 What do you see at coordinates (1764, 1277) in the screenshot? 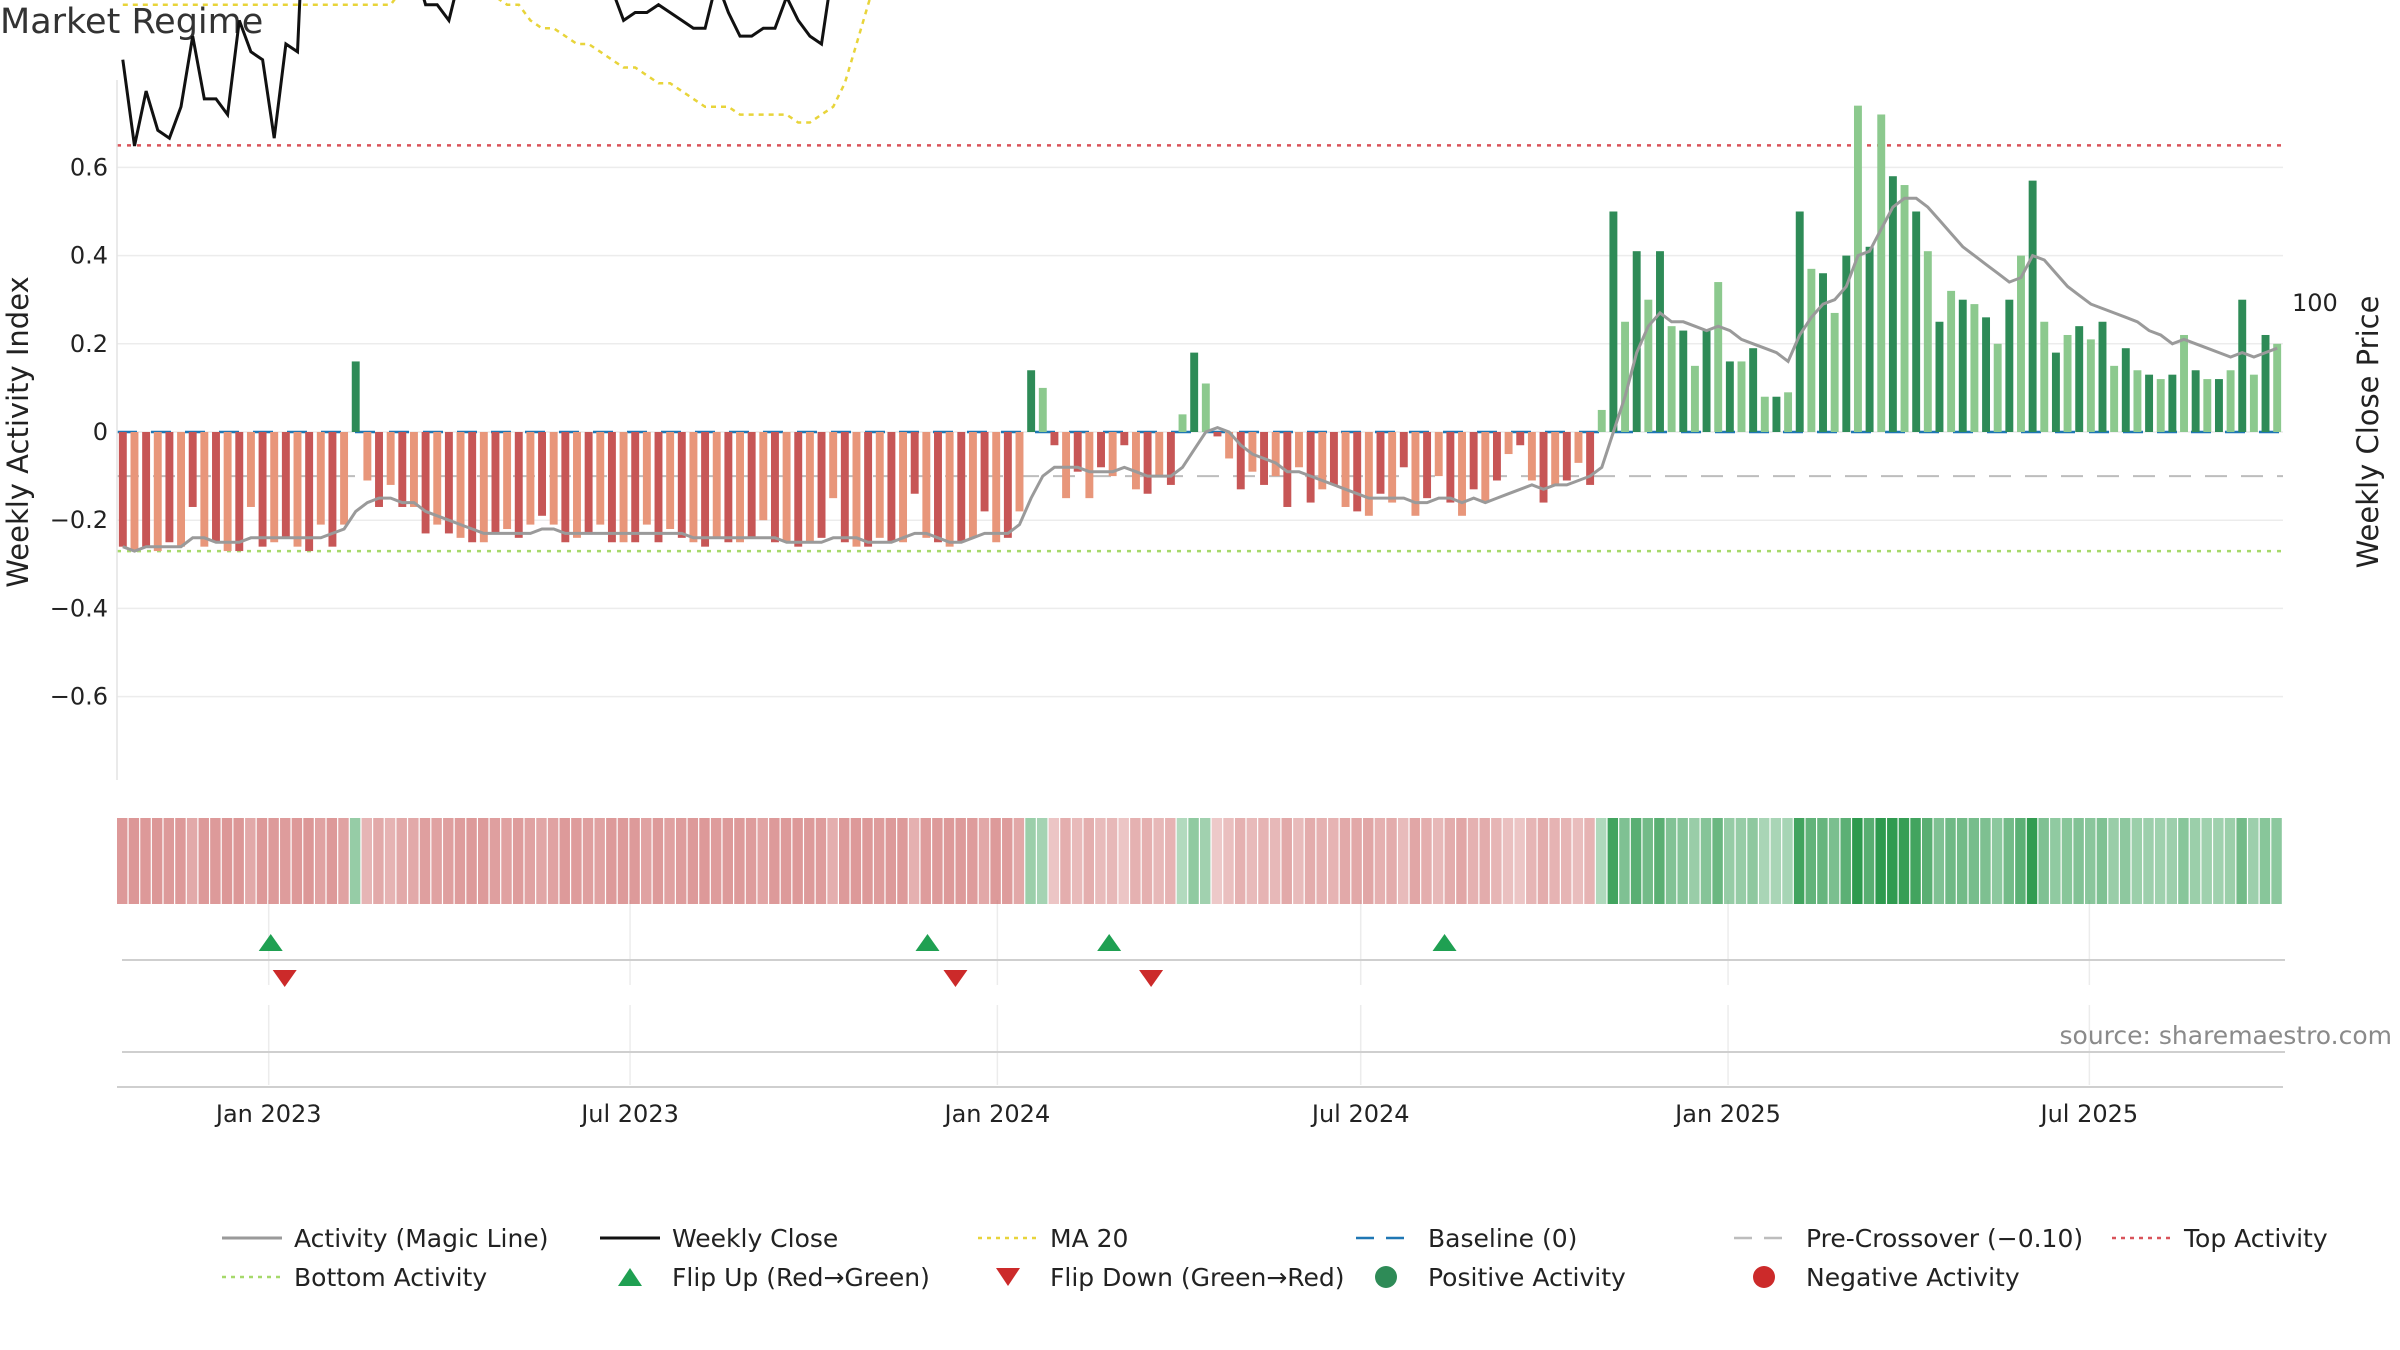
I see `legend-swatch` at bounding box center [1764, 1277].